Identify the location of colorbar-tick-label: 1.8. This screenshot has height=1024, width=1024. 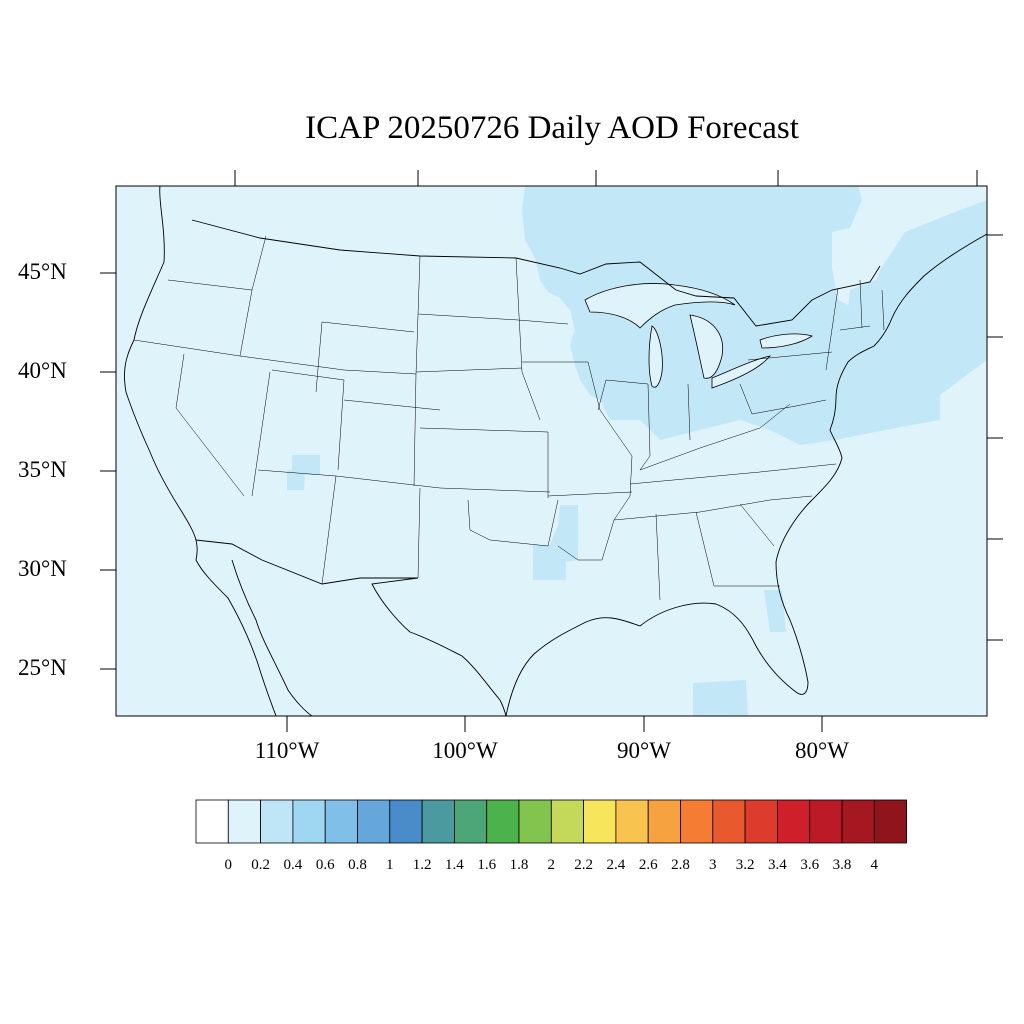
(519, 865).